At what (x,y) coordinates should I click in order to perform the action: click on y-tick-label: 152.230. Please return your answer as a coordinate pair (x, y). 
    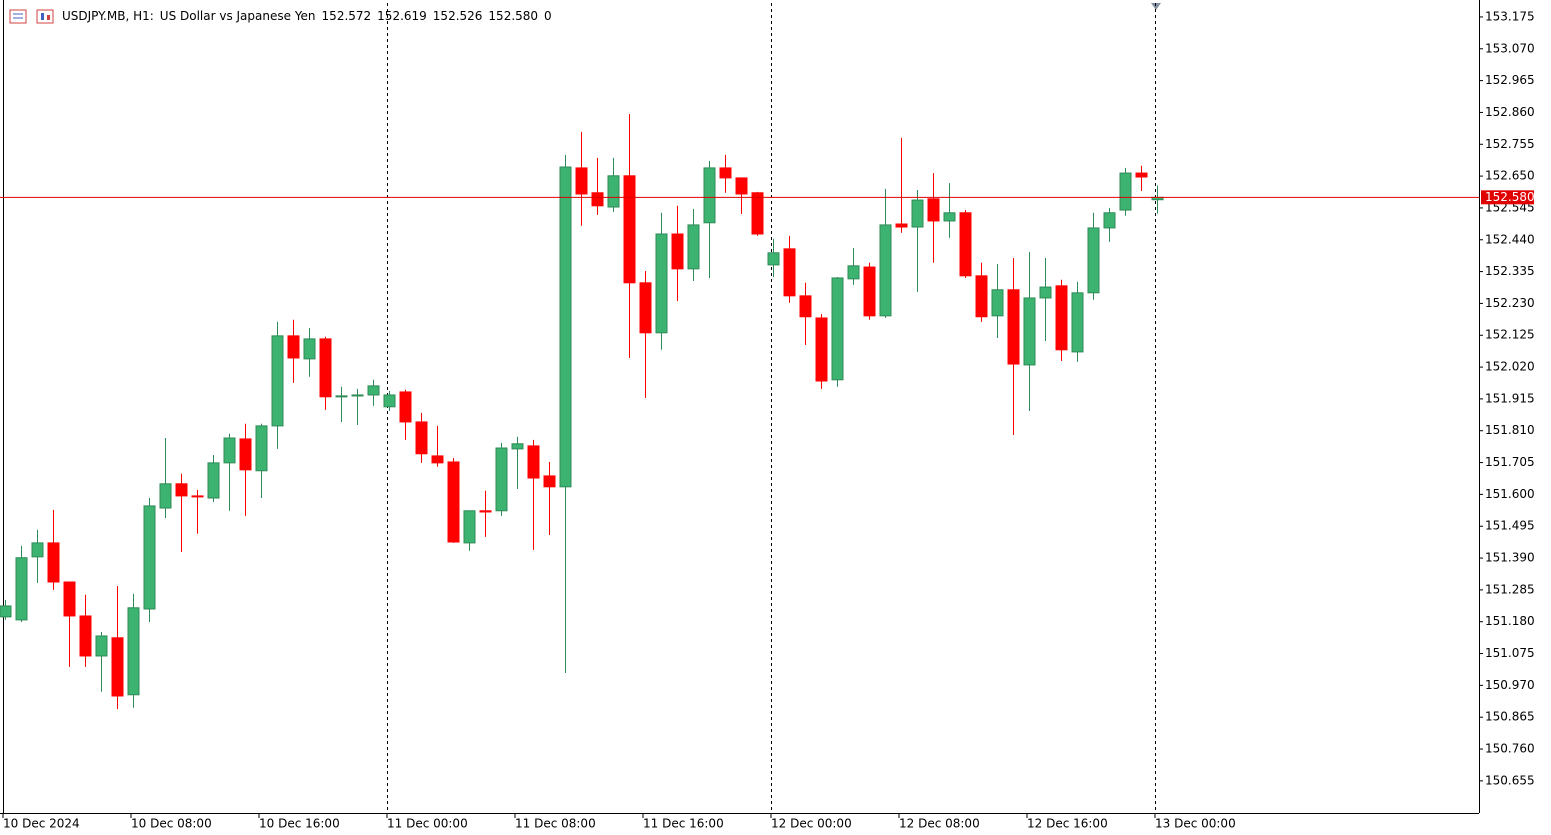
    Looking at the image, I should click on (1510, 303).